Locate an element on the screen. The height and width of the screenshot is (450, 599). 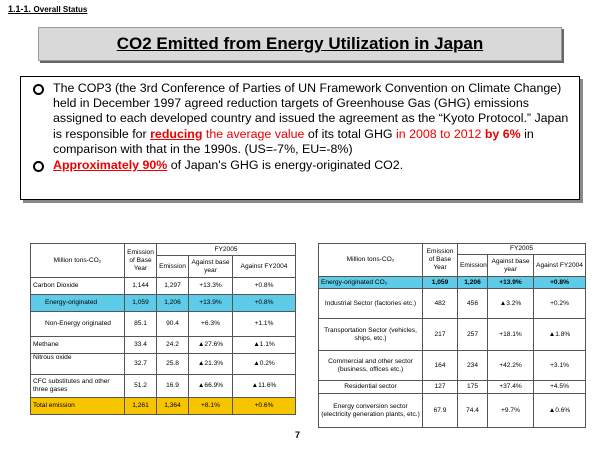
bullet1-target: by 6% is located at coordinates (501, 133).